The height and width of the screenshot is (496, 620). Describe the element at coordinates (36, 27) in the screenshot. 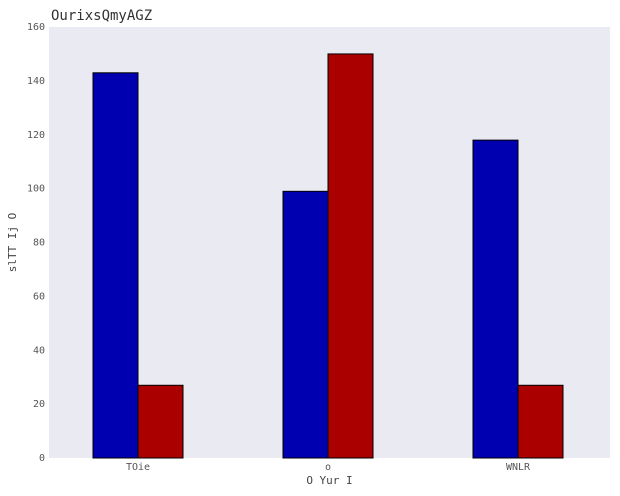

I see `y-tick-label: 160` at that location.